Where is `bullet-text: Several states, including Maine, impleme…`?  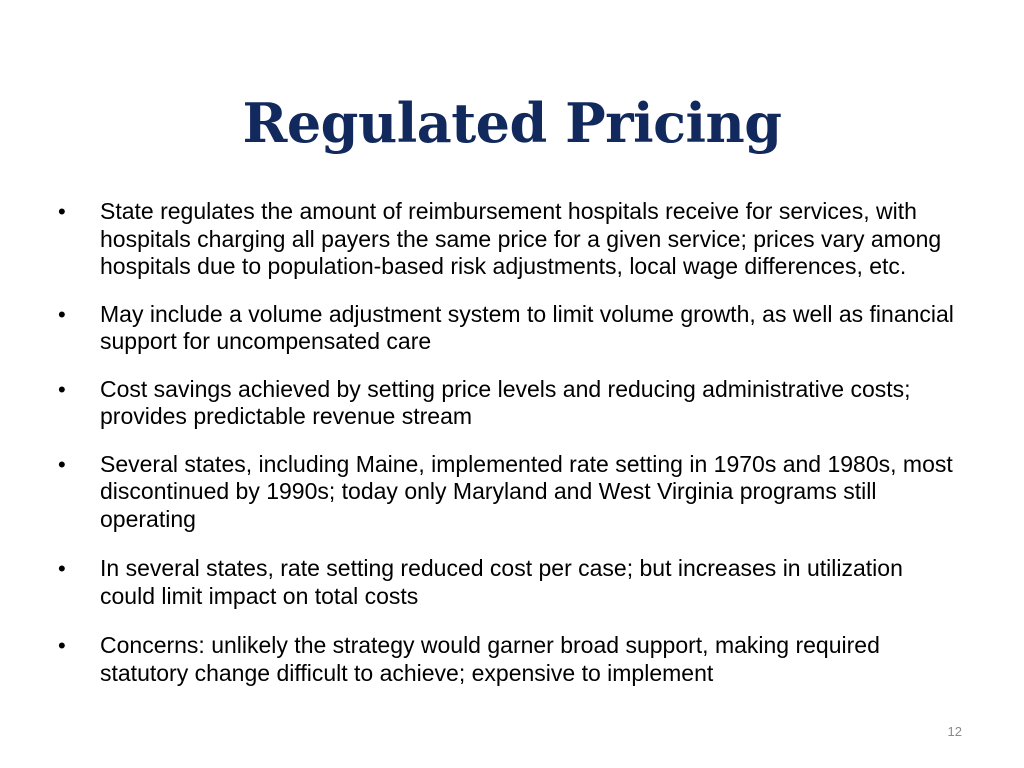 bullet-text: Several states, including Maine, impleme… is located at coordinates (526, 491).